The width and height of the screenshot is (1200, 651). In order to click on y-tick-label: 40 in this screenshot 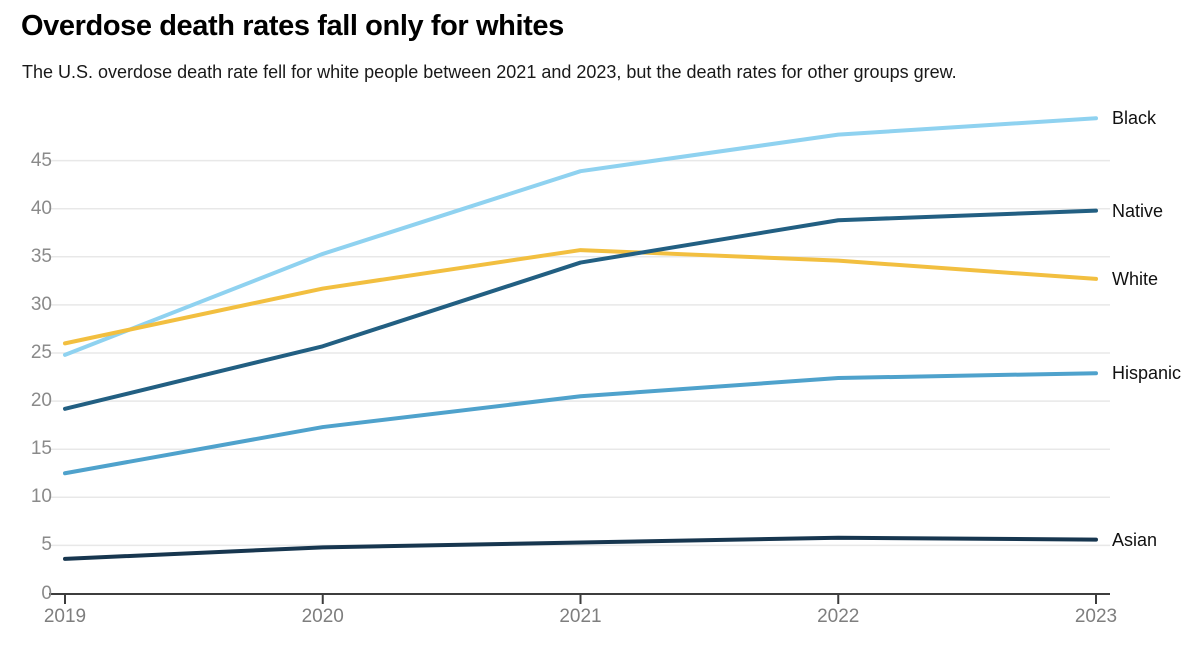, I will do `click(41, 208)`.